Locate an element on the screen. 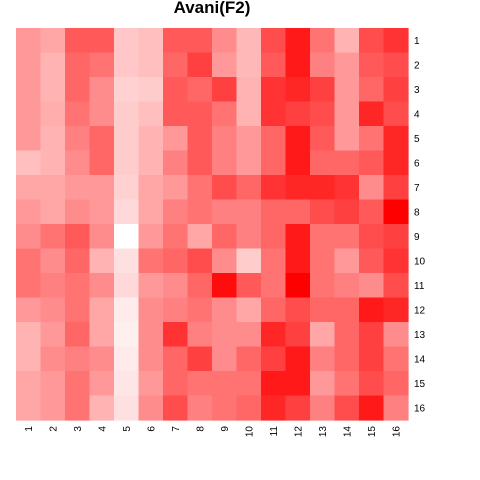  heatmap-cell-r1-c10 is located at coordinates (249, 41).